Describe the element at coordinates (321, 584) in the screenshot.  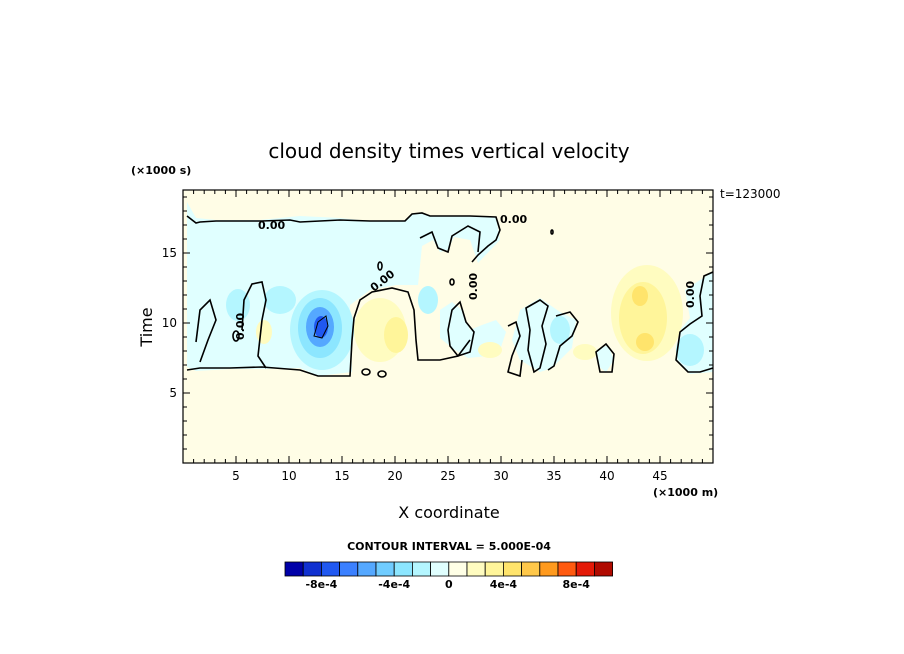
I see `colorbar-label: -8e-4` at that location.